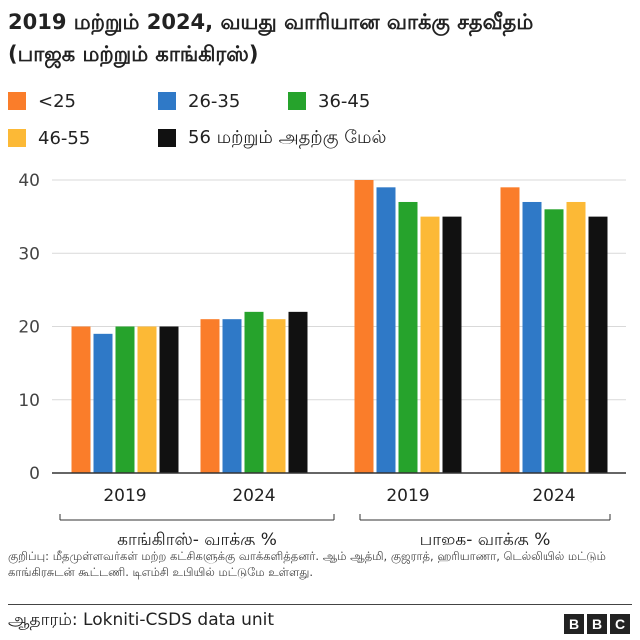 The height and width of the screenshot is (640, 640). What do you see at coordinates (29, 401) in the screenshot?
I see `y-tick-label: 10` at bounding box center [29, 401].